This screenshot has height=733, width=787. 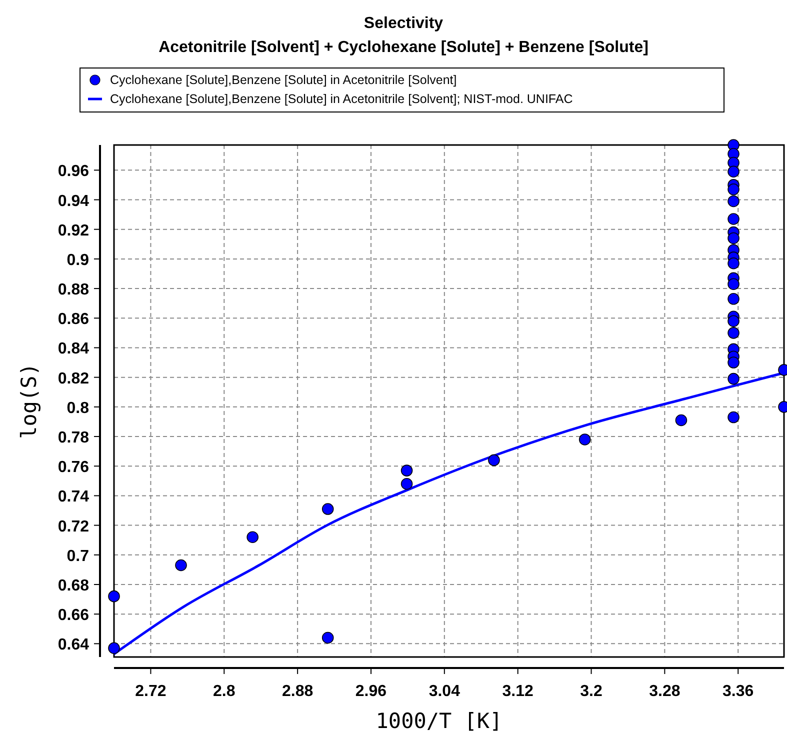 What do you see at coordinates (404, 23) in the screenshot?
I see `chart-title: Selectivity` at bounding box center [404, 23].